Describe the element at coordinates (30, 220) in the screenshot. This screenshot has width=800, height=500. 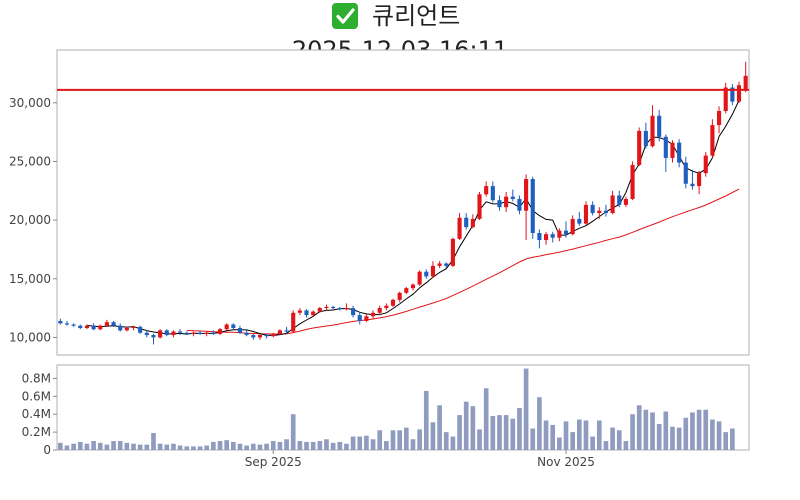
I see `price-tick-label: 20,000` at that location.